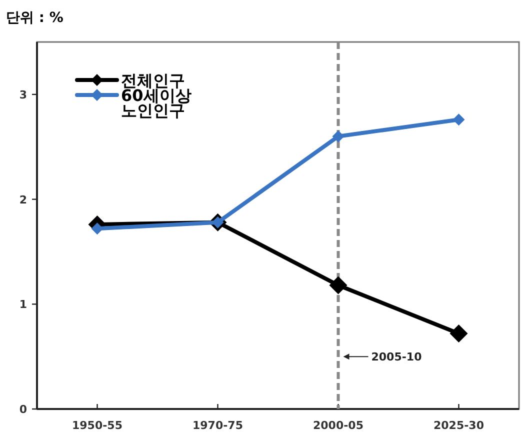 This screenshot has height=436, width=521. Describe the element at coordinates (97, 425) in the screenshot. I see `x-tick-label: 1950-55` at that location.